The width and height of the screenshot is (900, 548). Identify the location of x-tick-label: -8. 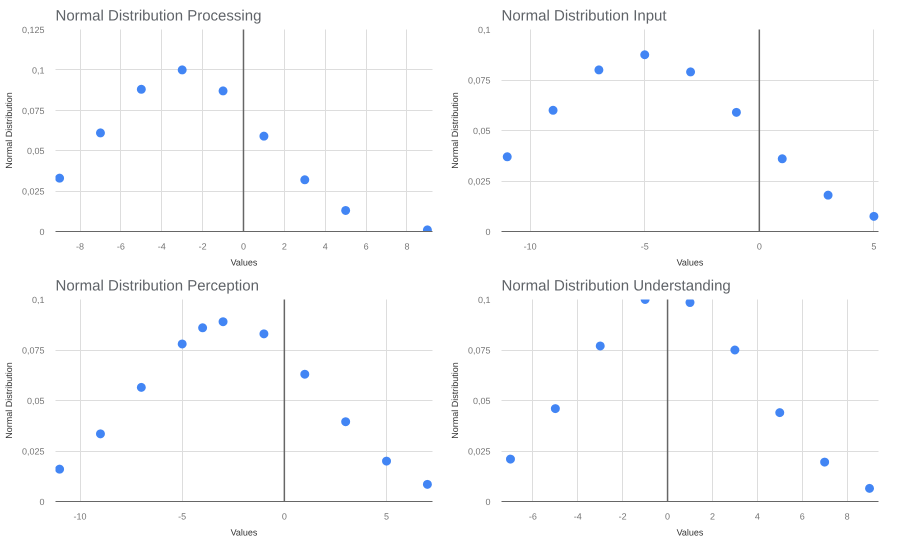
(80, 247).